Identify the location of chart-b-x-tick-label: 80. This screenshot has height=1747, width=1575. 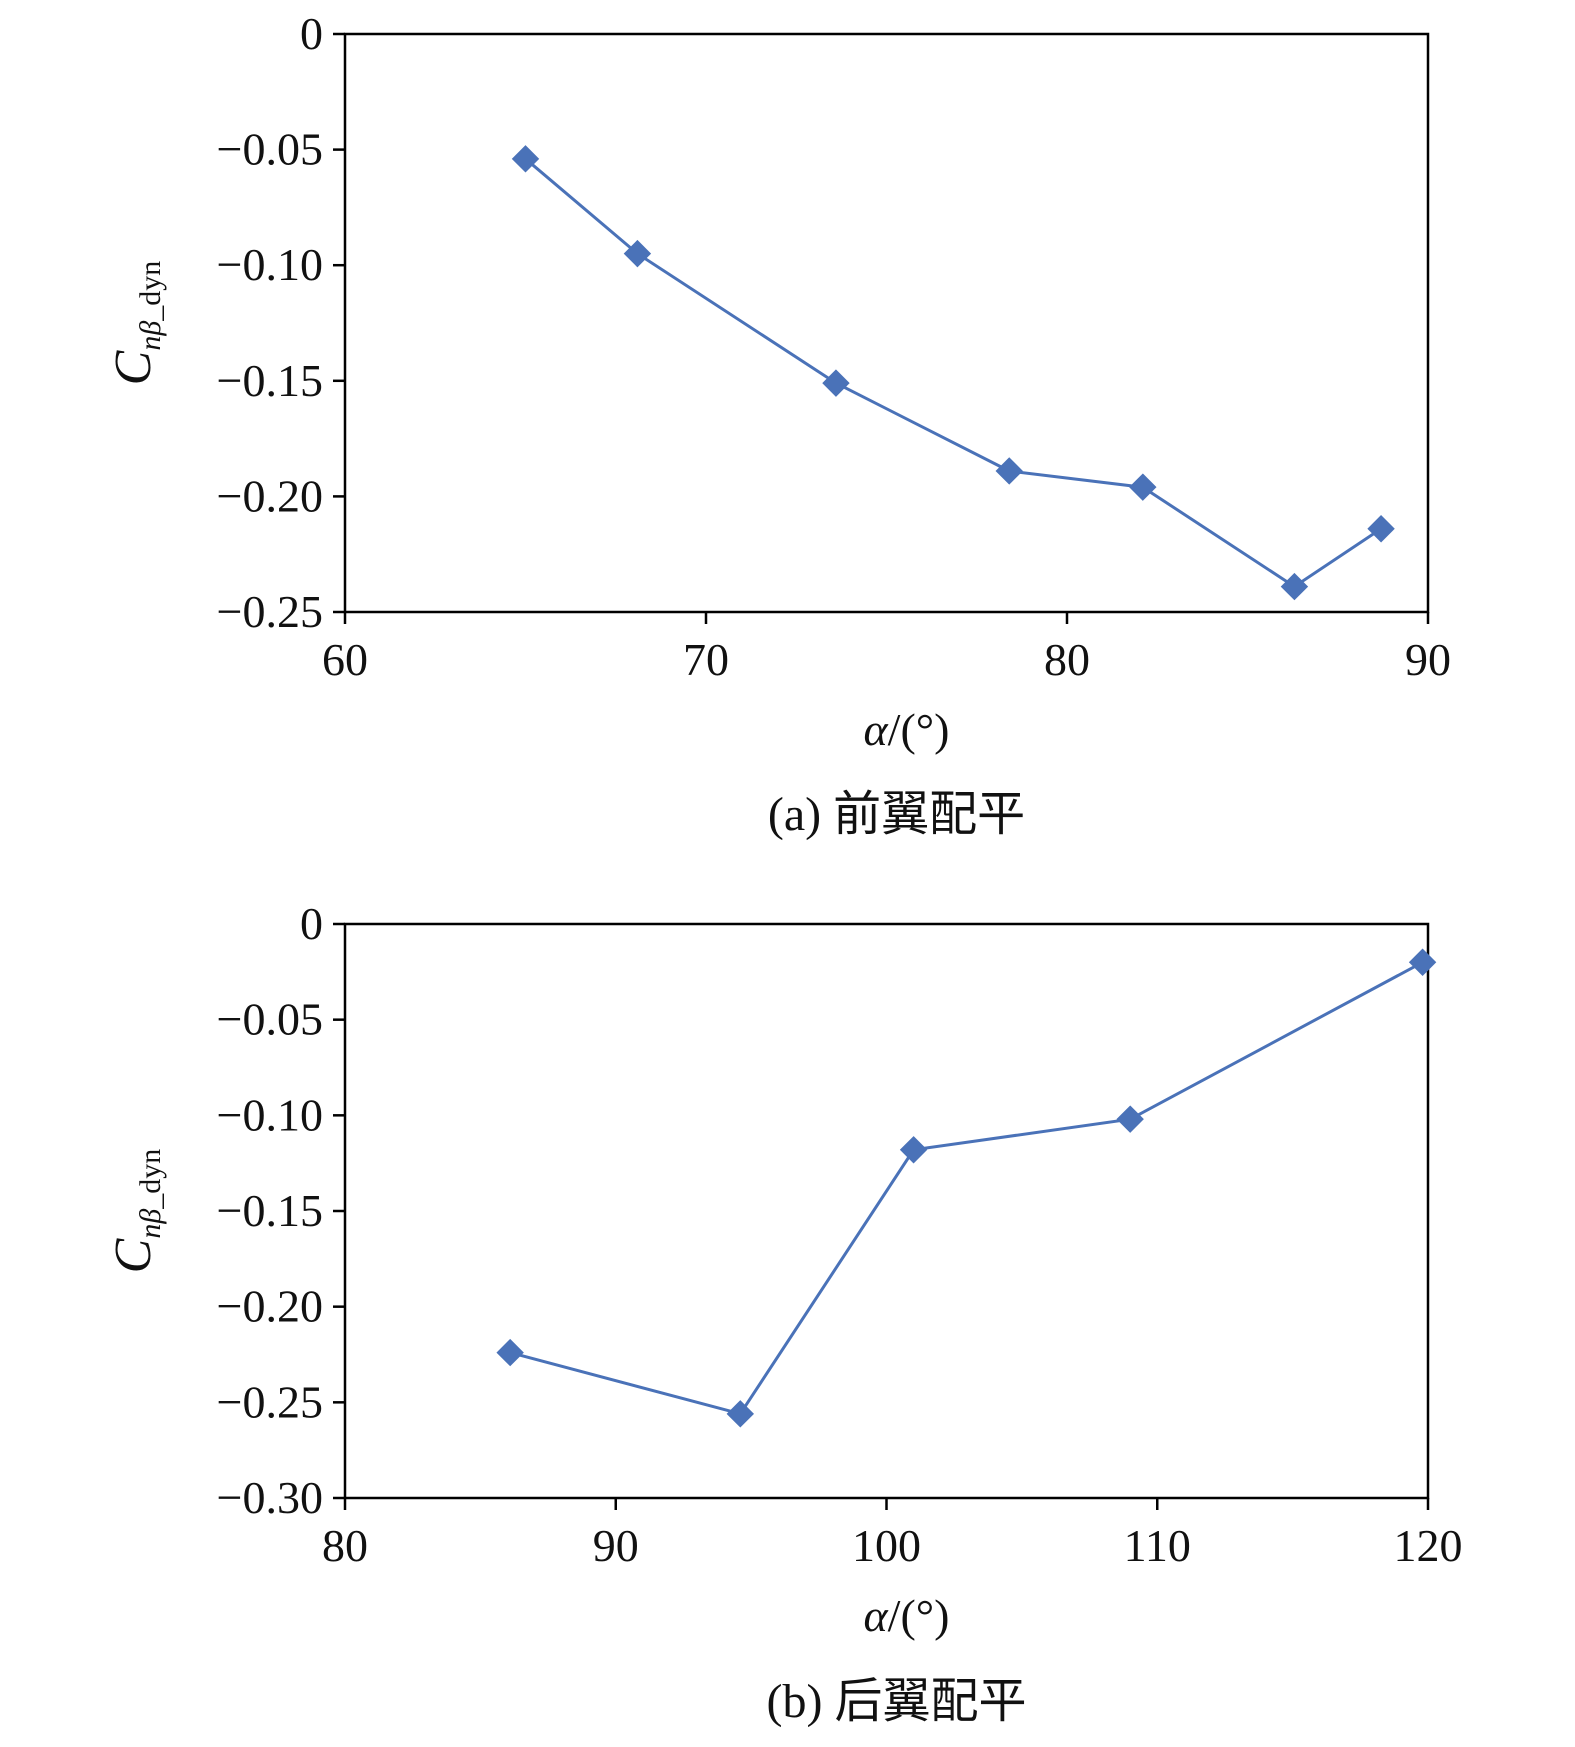
(345, 1545).